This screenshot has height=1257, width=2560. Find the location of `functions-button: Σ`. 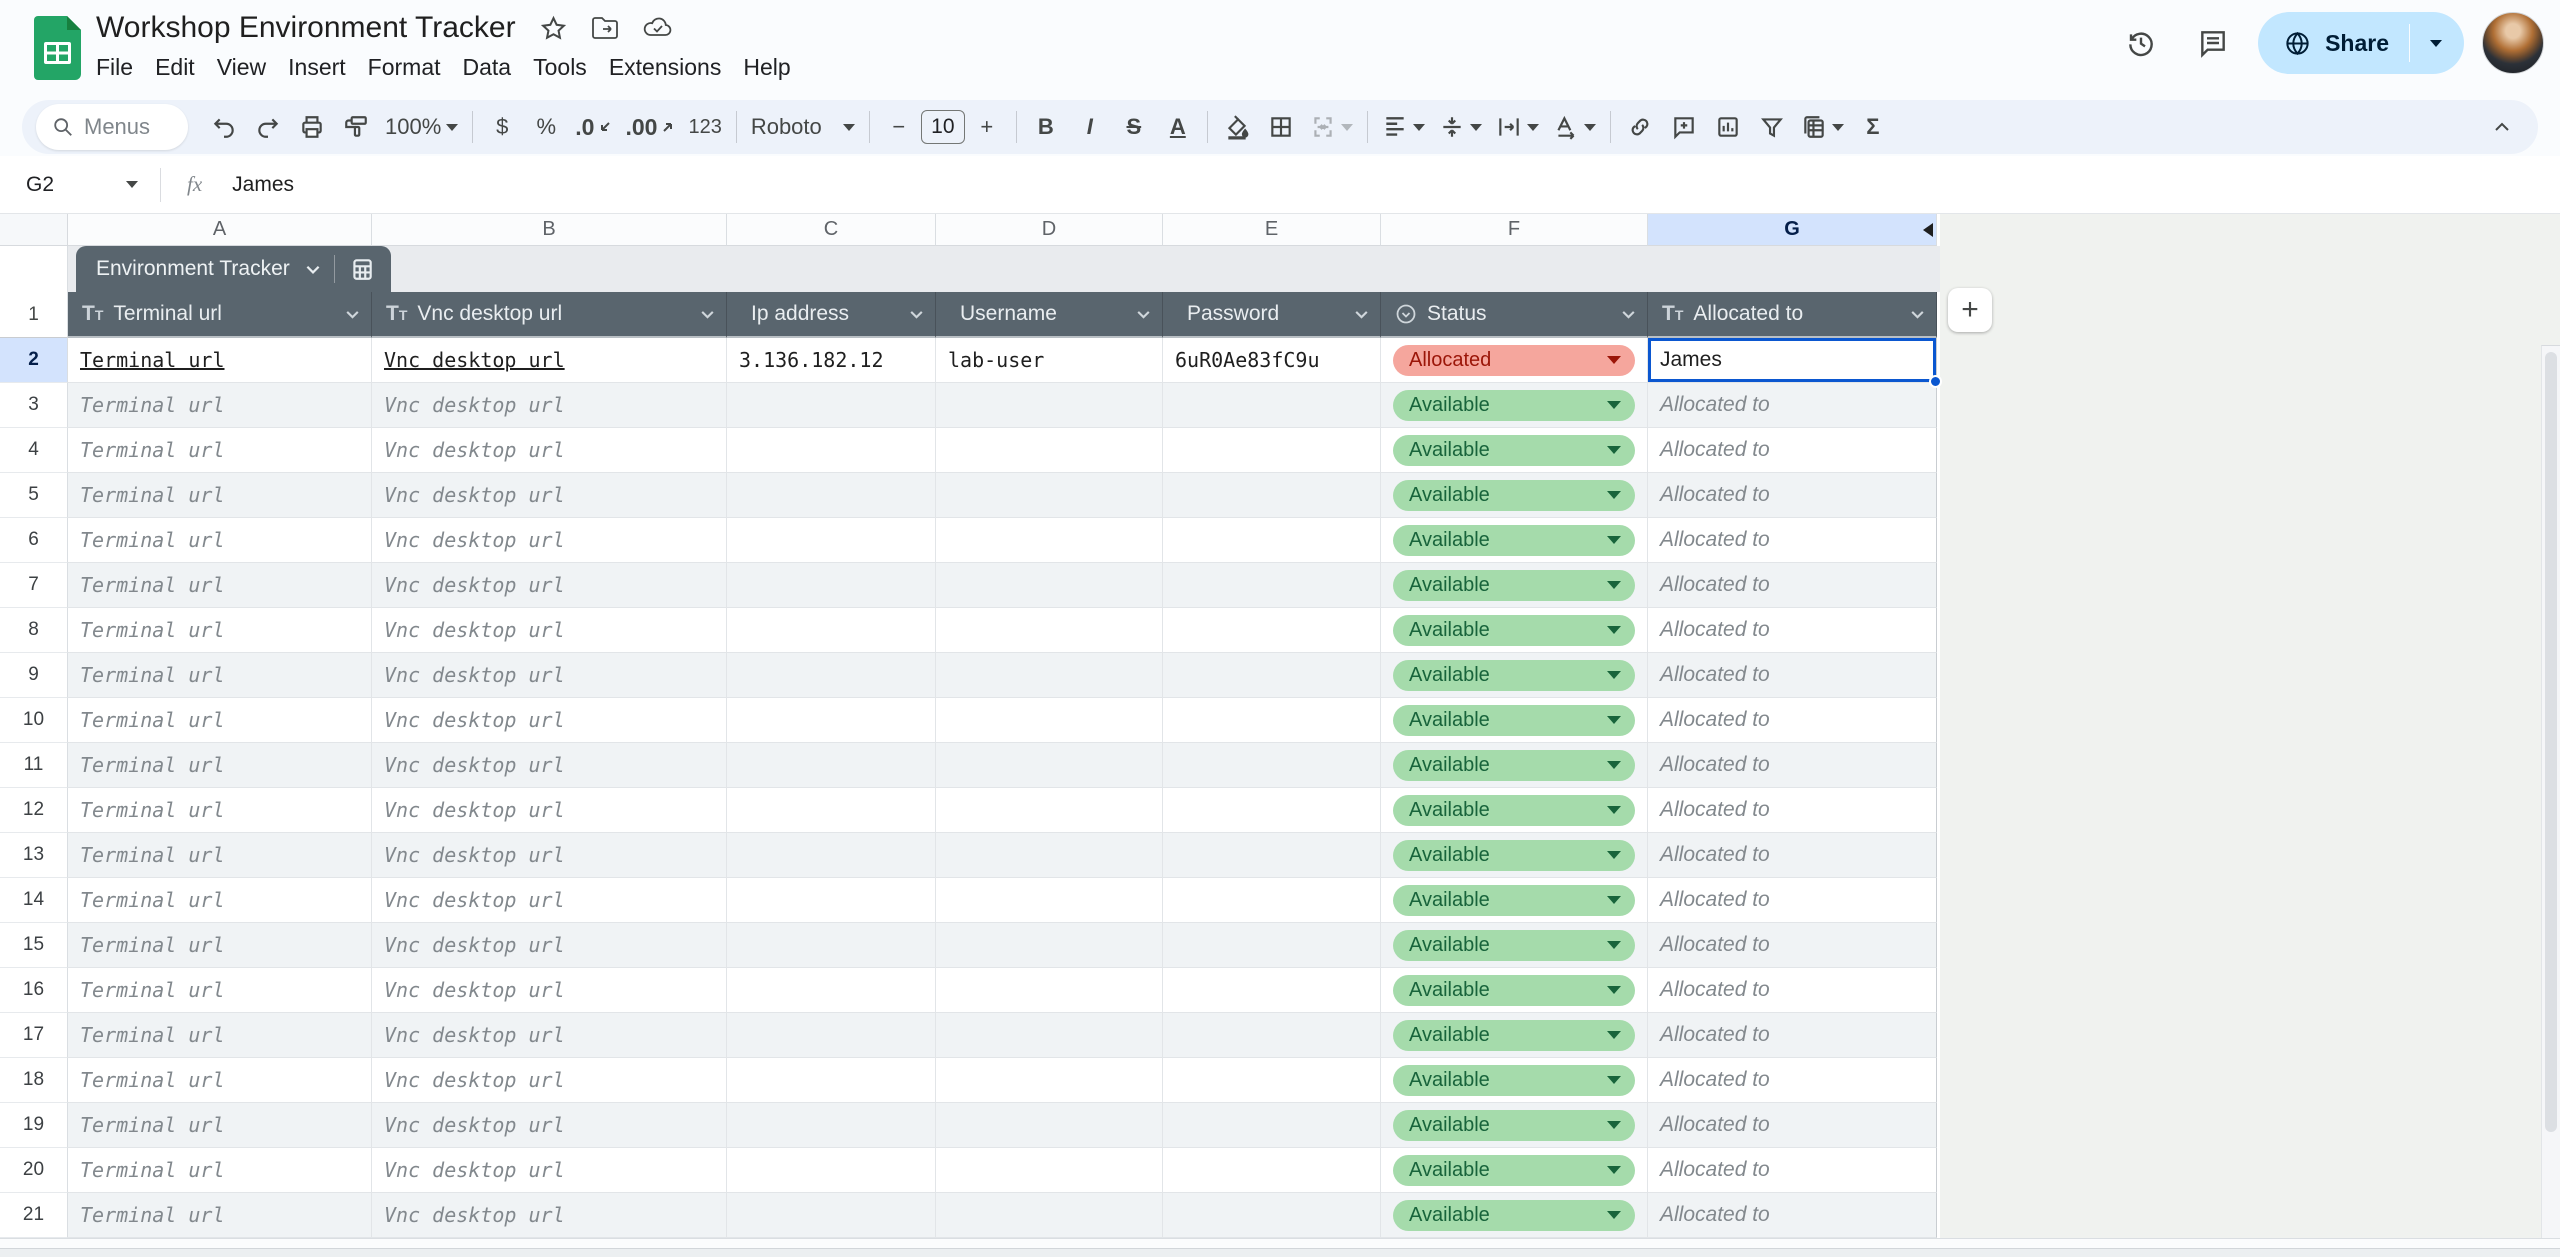

functions-button: Σ is located at coordinates (1873, 126).